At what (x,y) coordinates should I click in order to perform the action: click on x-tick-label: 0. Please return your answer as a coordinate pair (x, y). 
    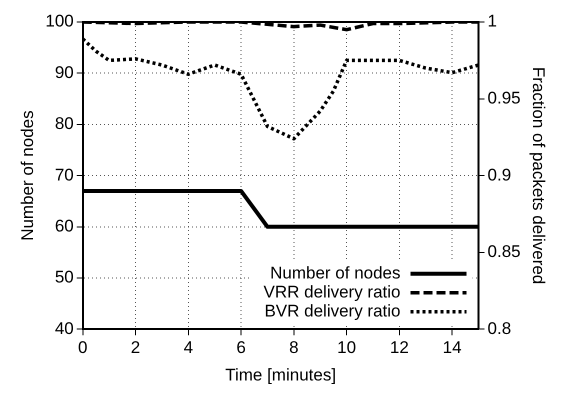
    Looking at the image, I should click on (83, 348).